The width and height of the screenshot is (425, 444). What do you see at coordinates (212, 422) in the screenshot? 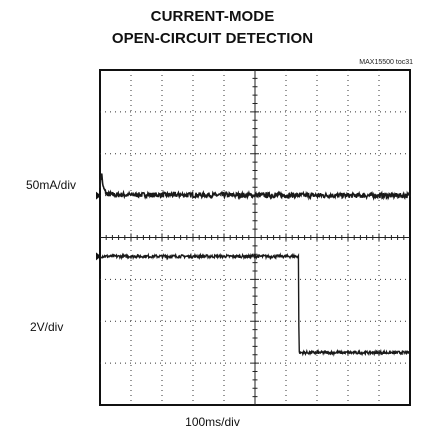
I see `time-scale-label: 100ms/div` at bounding box center [212, 422].